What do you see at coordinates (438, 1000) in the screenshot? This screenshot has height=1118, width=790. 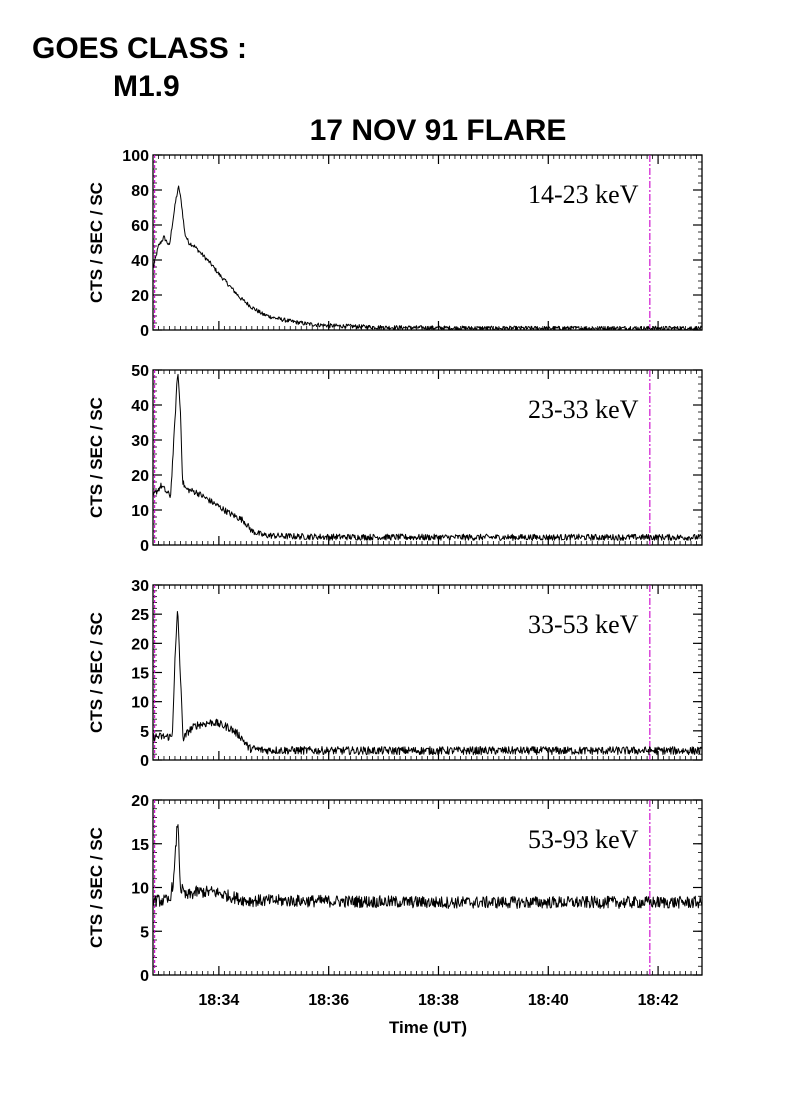 I see `x-tick-label: 18:38` at bounding box center [438, 1000].